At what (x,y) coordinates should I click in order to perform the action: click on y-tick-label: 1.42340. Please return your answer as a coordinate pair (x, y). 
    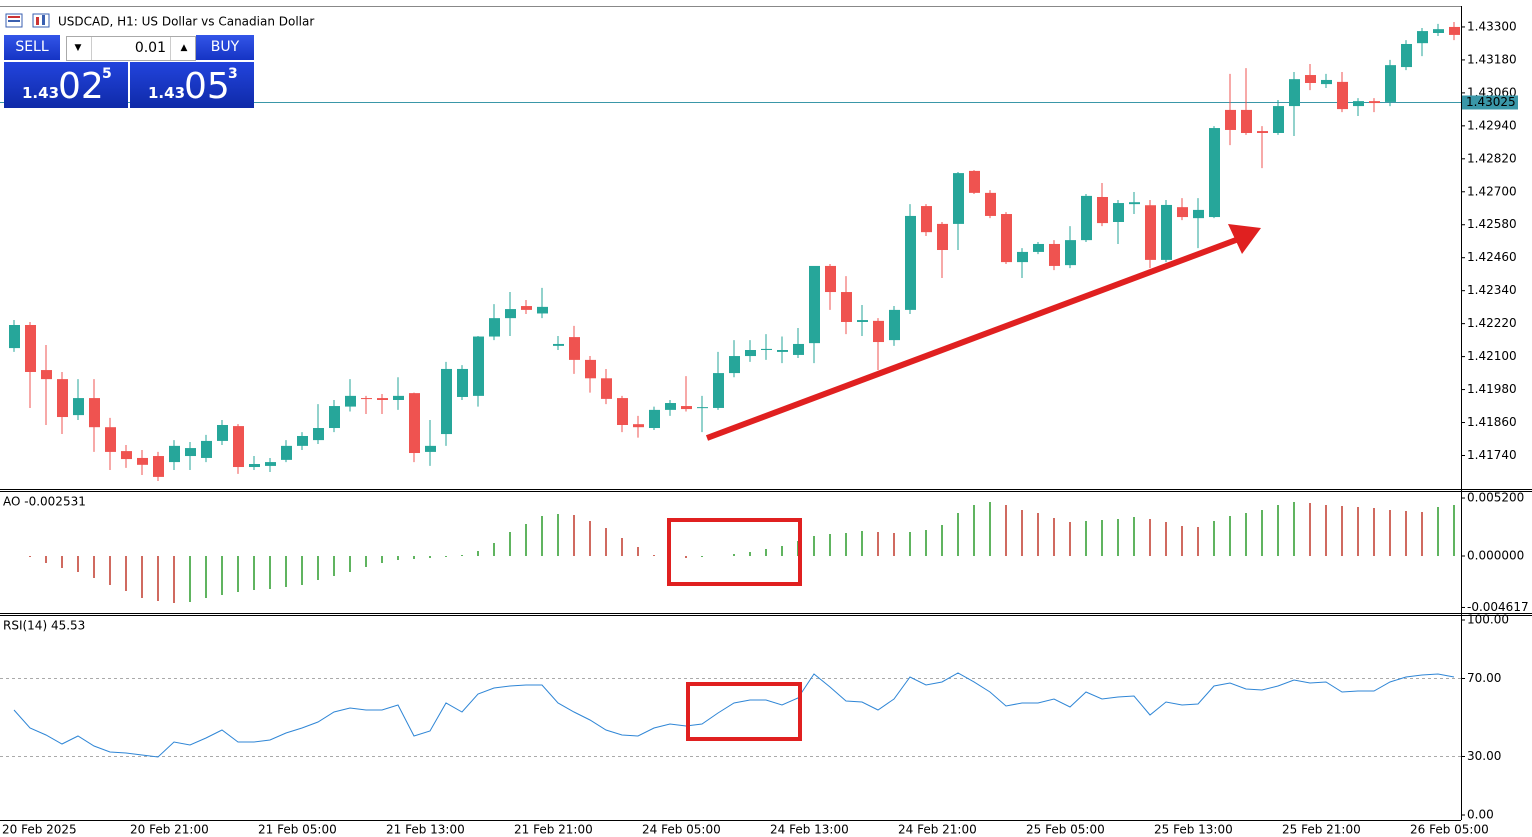
    Looking at the image, I should click on (1492, 290).